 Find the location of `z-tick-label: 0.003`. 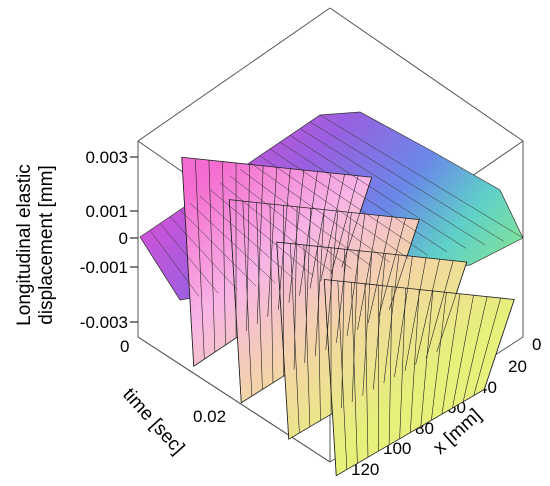

z-tick-label: 0.003 is located at coordinates (106, 157).